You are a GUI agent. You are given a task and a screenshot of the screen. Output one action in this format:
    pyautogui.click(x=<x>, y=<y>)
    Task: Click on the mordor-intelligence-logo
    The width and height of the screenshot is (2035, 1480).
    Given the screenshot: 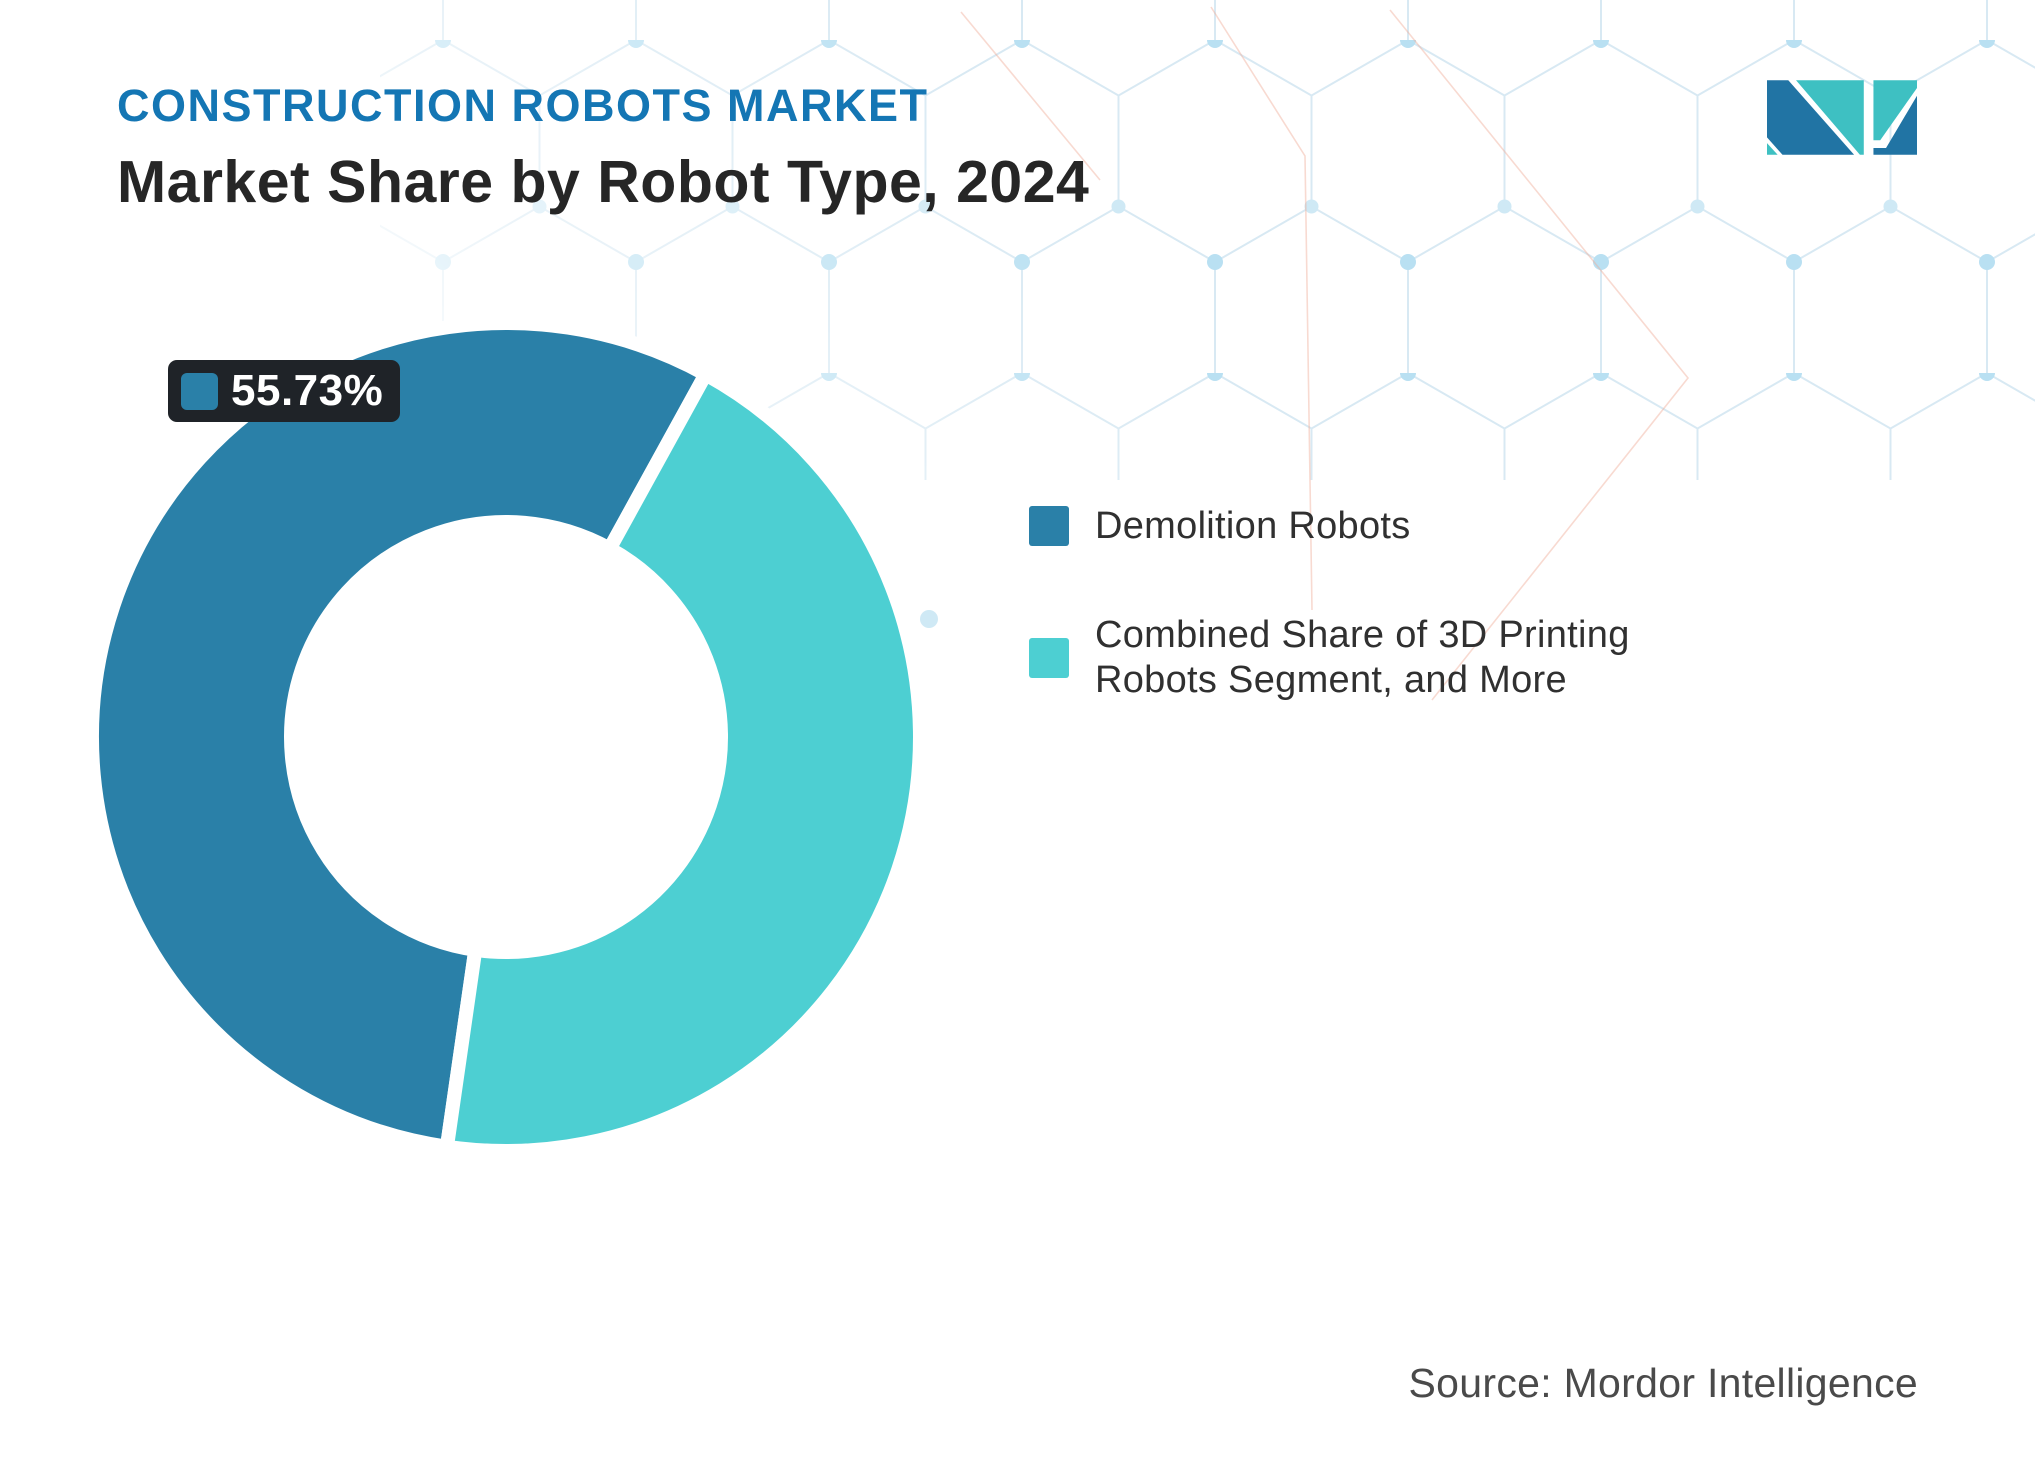 What is the action you would take?
    pyautogui.click(x=1842, y=117)
    